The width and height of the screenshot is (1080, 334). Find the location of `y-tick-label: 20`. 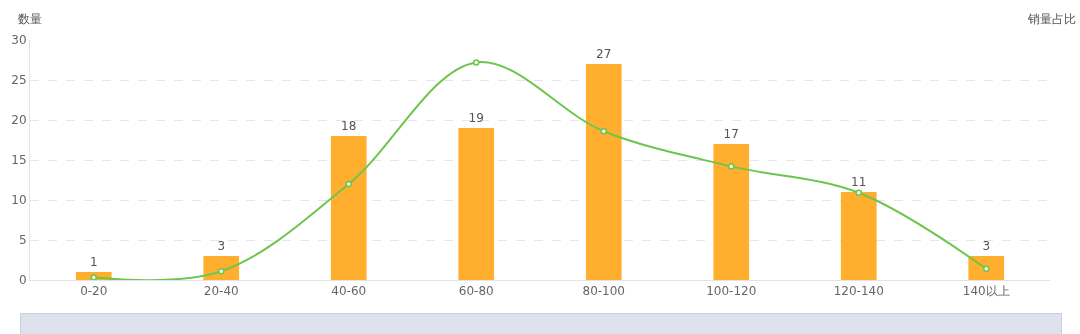

y-tick-label: 20 is located at coordinates (19, 120).